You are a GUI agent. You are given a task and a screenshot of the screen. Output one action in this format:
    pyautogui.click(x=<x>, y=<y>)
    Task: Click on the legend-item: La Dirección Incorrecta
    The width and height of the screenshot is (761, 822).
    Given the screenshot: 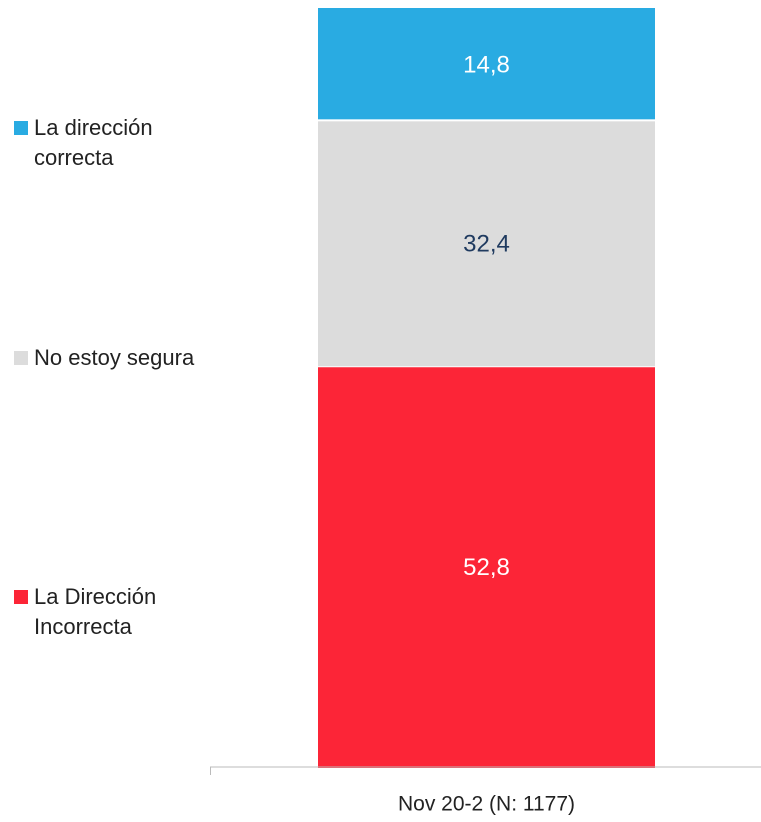 What is the action you would take?
    pyautogui.click(x=114, y=612)
    